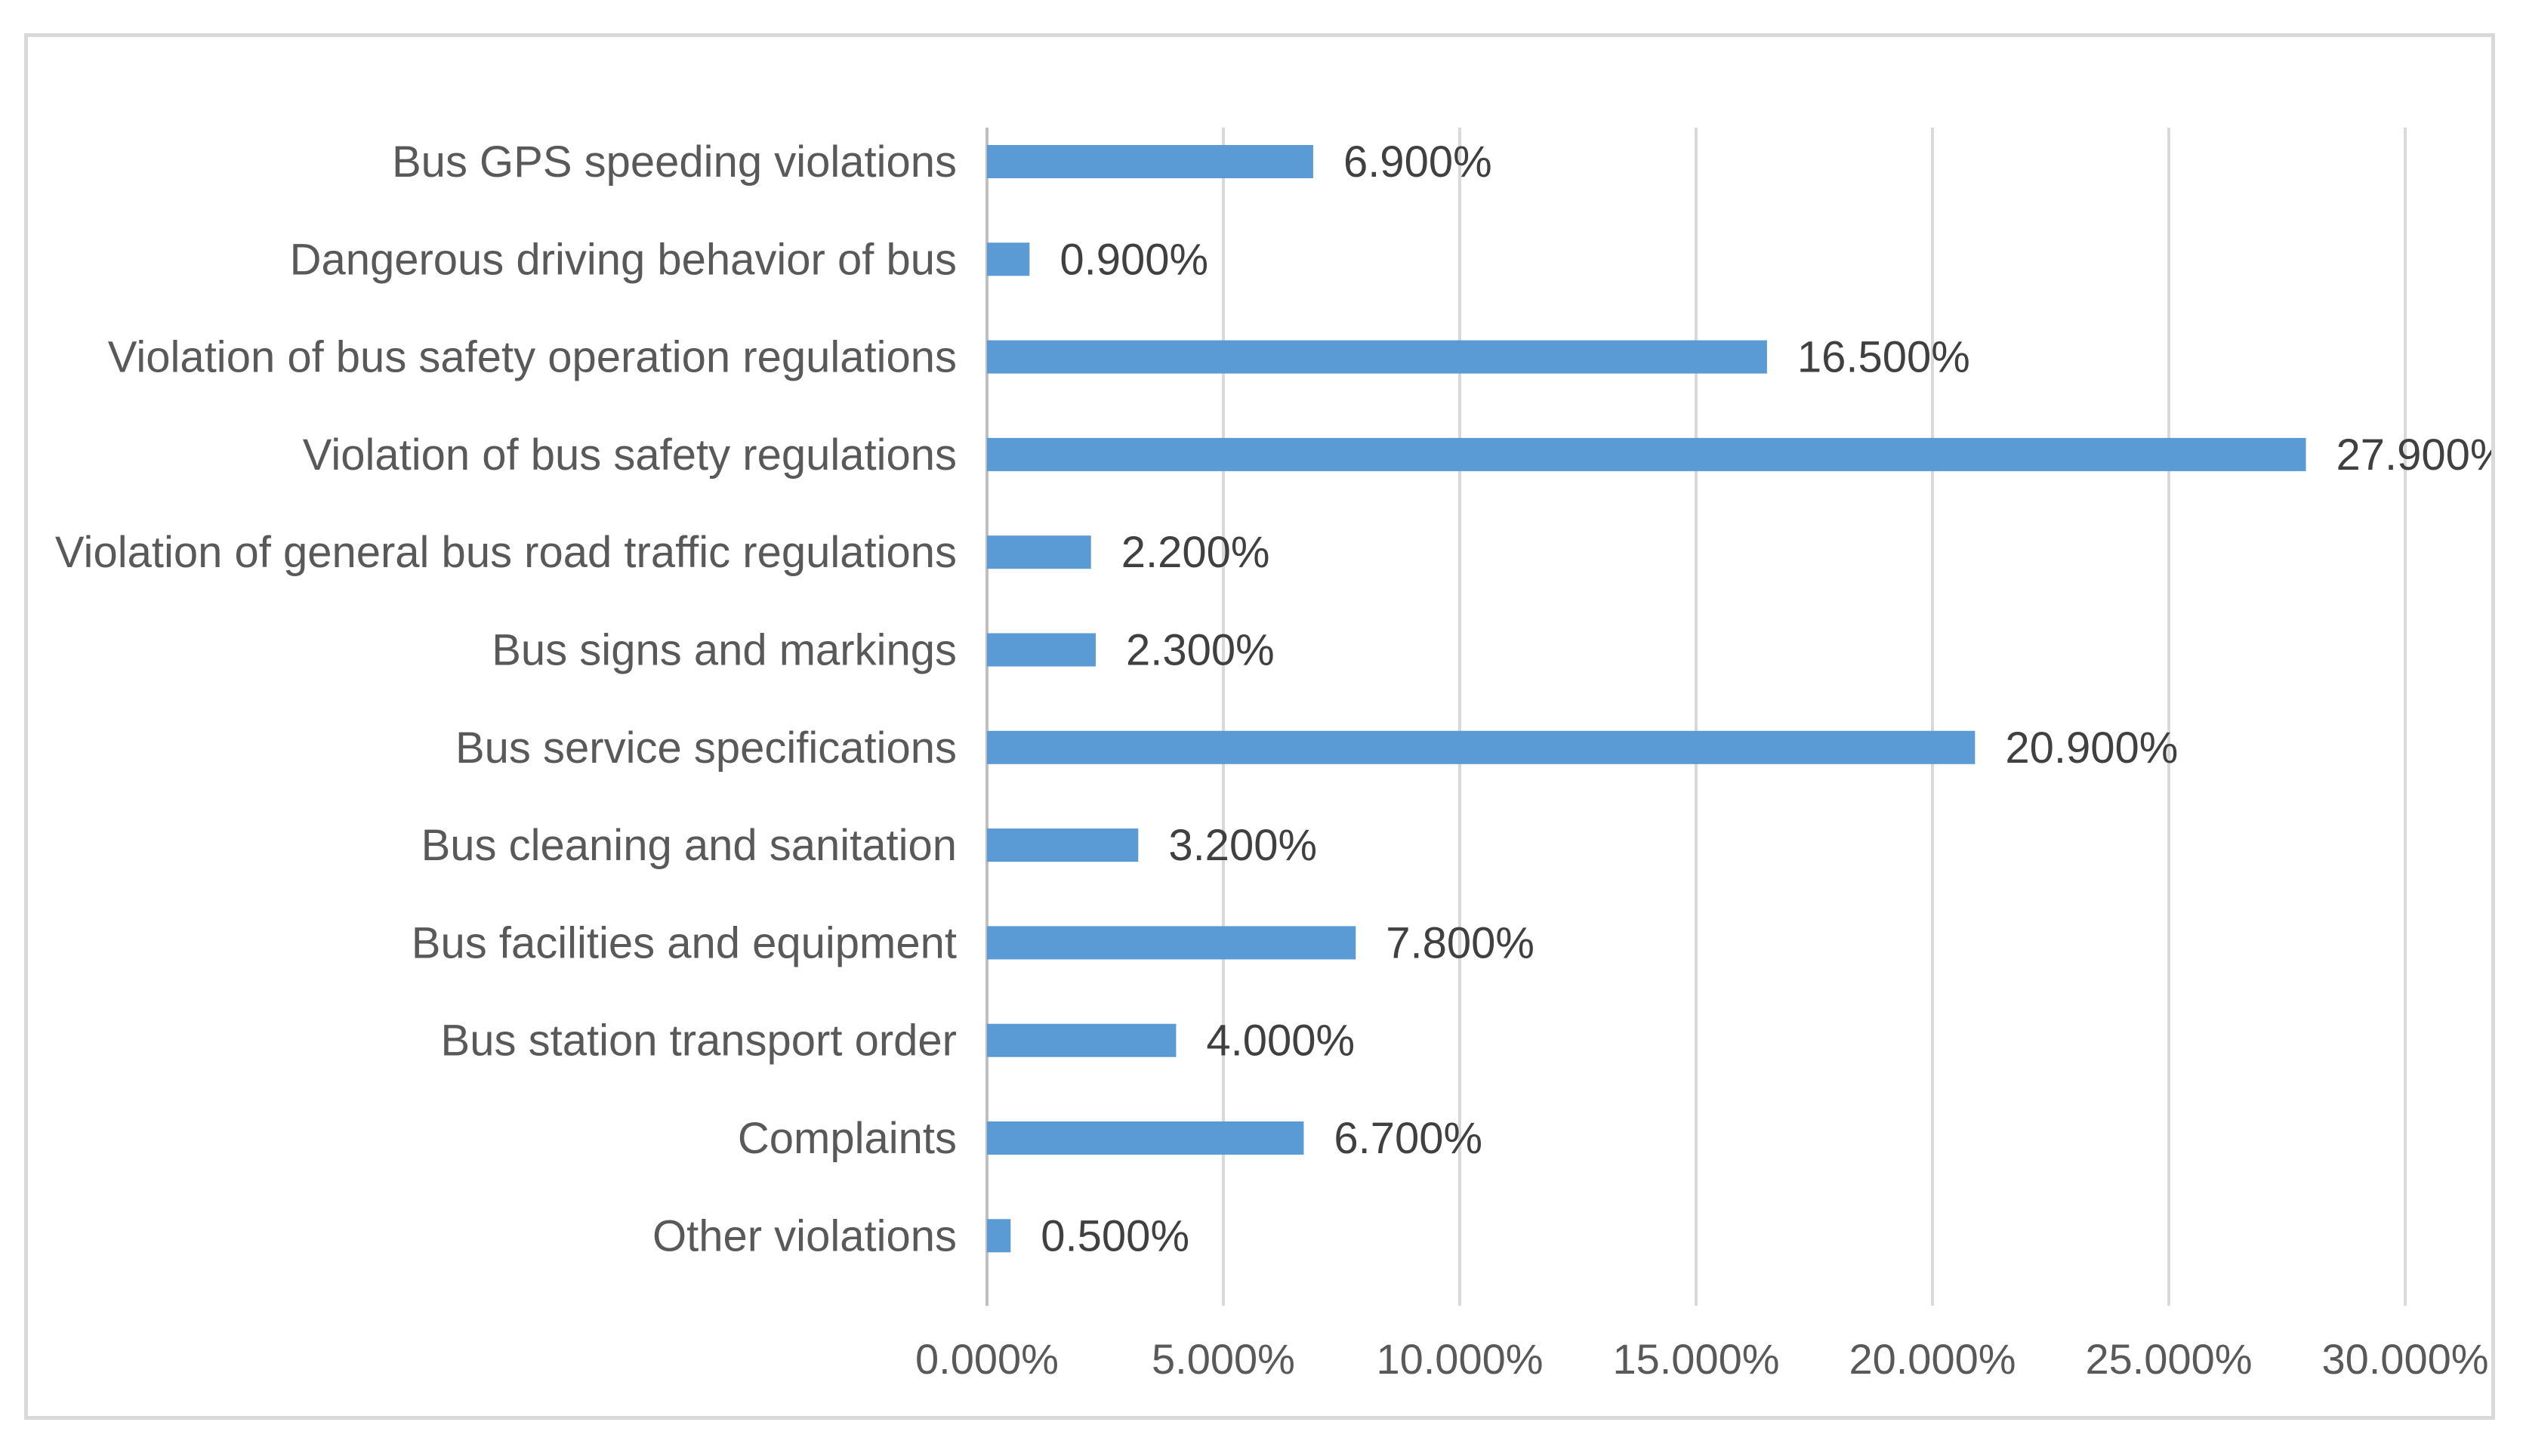 This screenshot has height=1456, width=2523. What do you see at coordinates (847, 1138) in the screenshot?
I see `category-label: Complaints` at bounding box center [847, 1138].